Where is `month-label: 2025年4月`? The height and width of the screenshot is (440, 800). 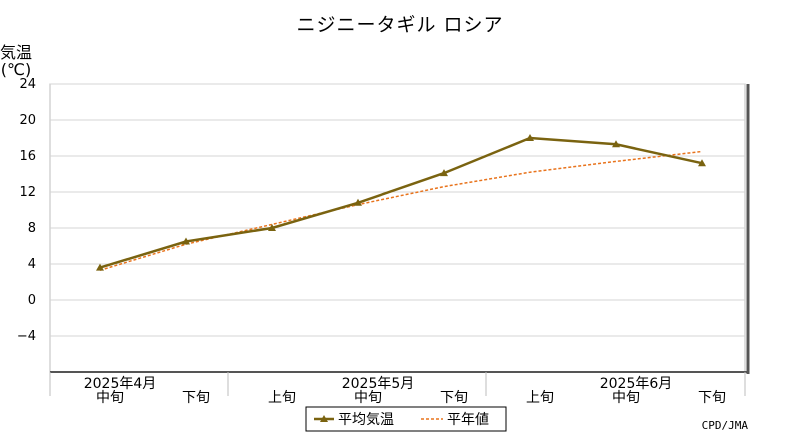 month-label: 2025年4月 is located at coordinates (120, 384).